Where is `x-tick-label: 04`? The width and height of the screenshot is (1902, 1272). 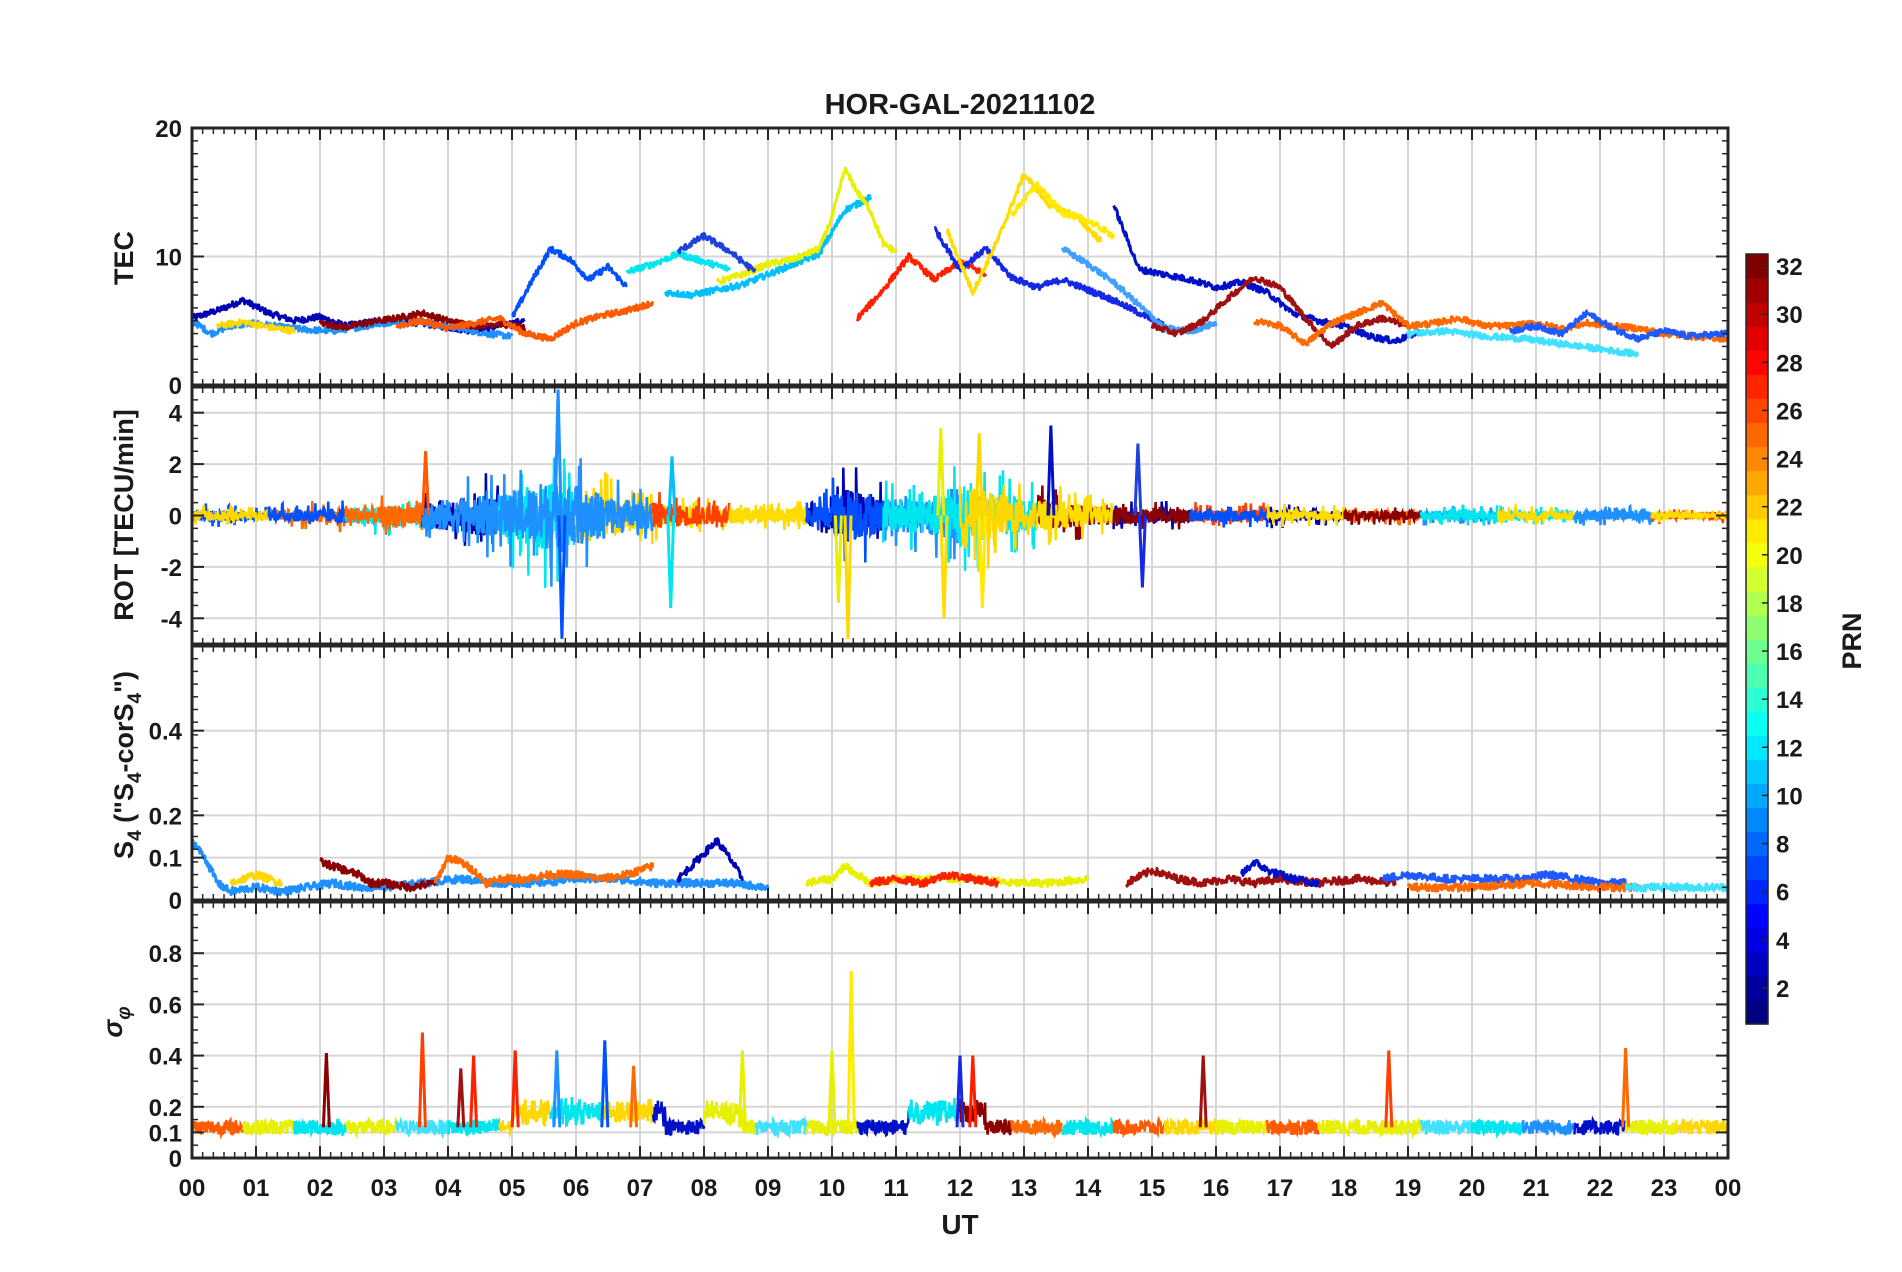
x-tick-label: 04 is located at coordinates (448, 1188).